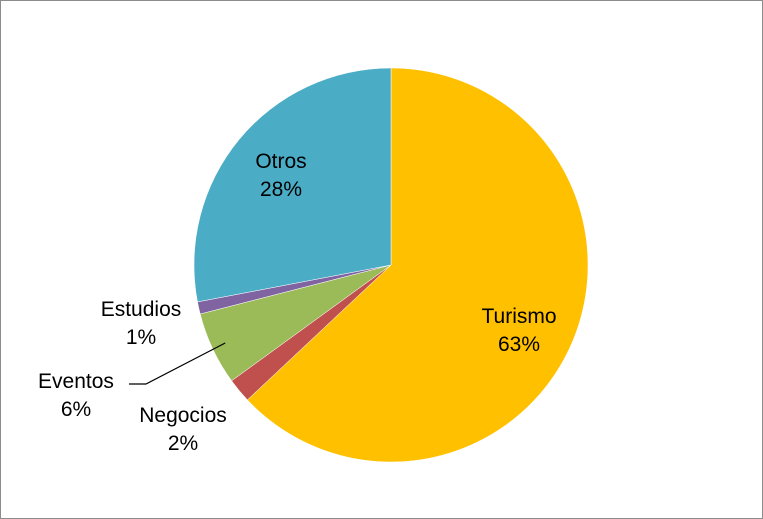 The image size is (763, 519). Describe the element at coordinates (141, 337) in the screenshot. I see `slice-percent-estudios: 1%` at that location.